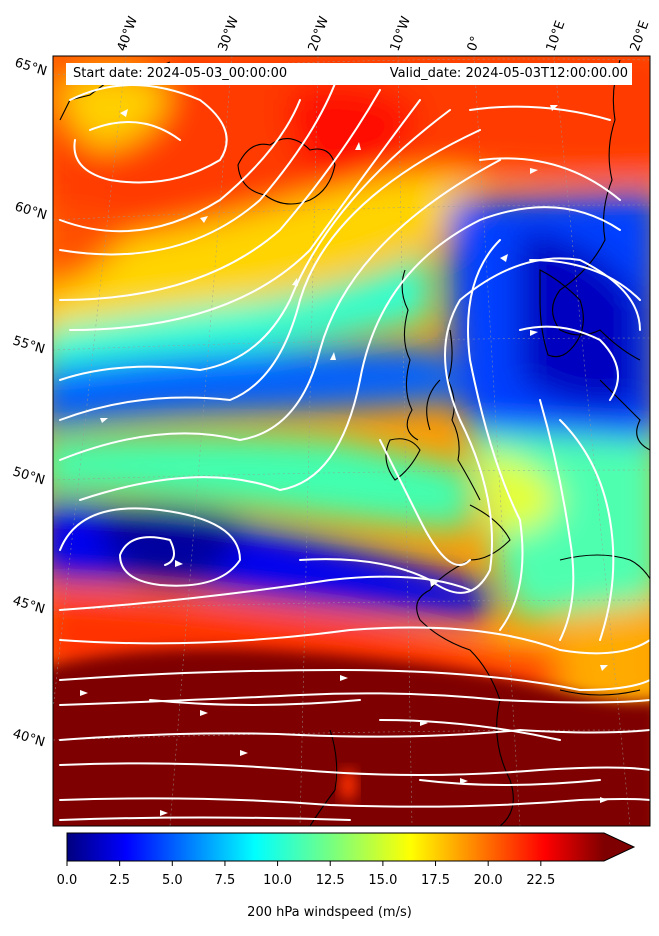  Describe the element at coordinates (382, 880) in the screenshot. I see `colorbar-tick-label: 15.0` at that location.